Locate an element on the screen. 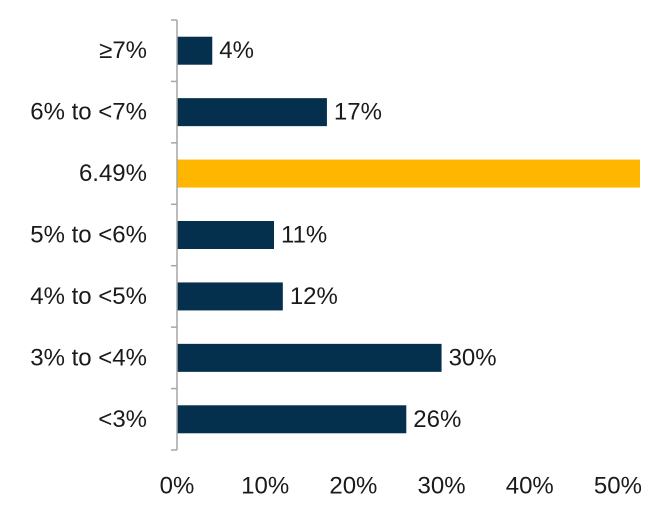 This screenshot has width=660, height=523. data-label: 12% is located at coordinates (314, 296).